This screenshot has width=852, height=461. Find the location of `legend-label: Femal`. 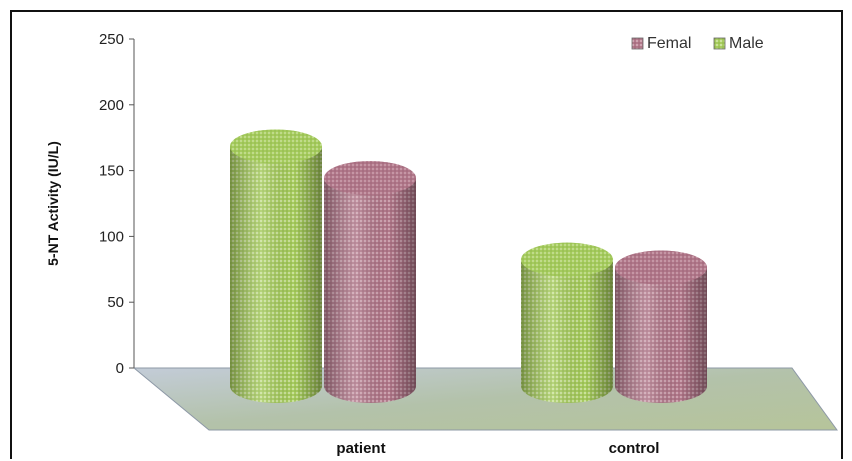

legend-label: Femal is located at coordinates (669, 43).